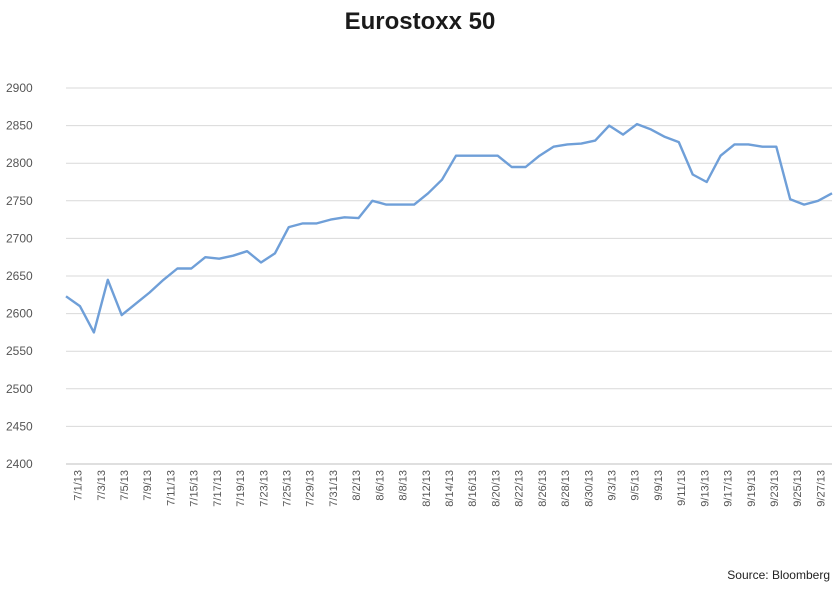  Describe the element at coordinates (218, 488) in the screenshot. I see `x-tick-label: 7/17/13` at that location.